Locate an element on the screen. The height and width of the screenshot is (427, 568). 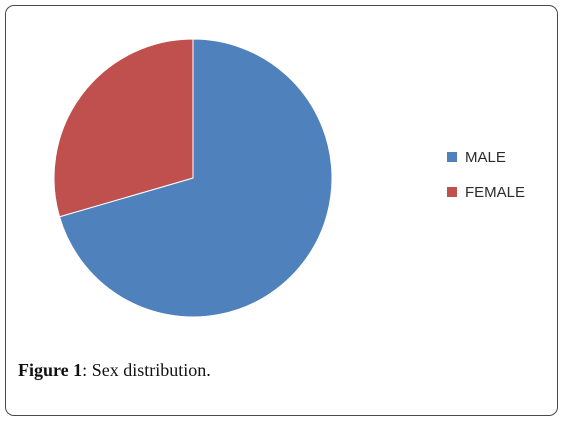
legend-item-female: FEMALE is located at coordinates (486, 192).